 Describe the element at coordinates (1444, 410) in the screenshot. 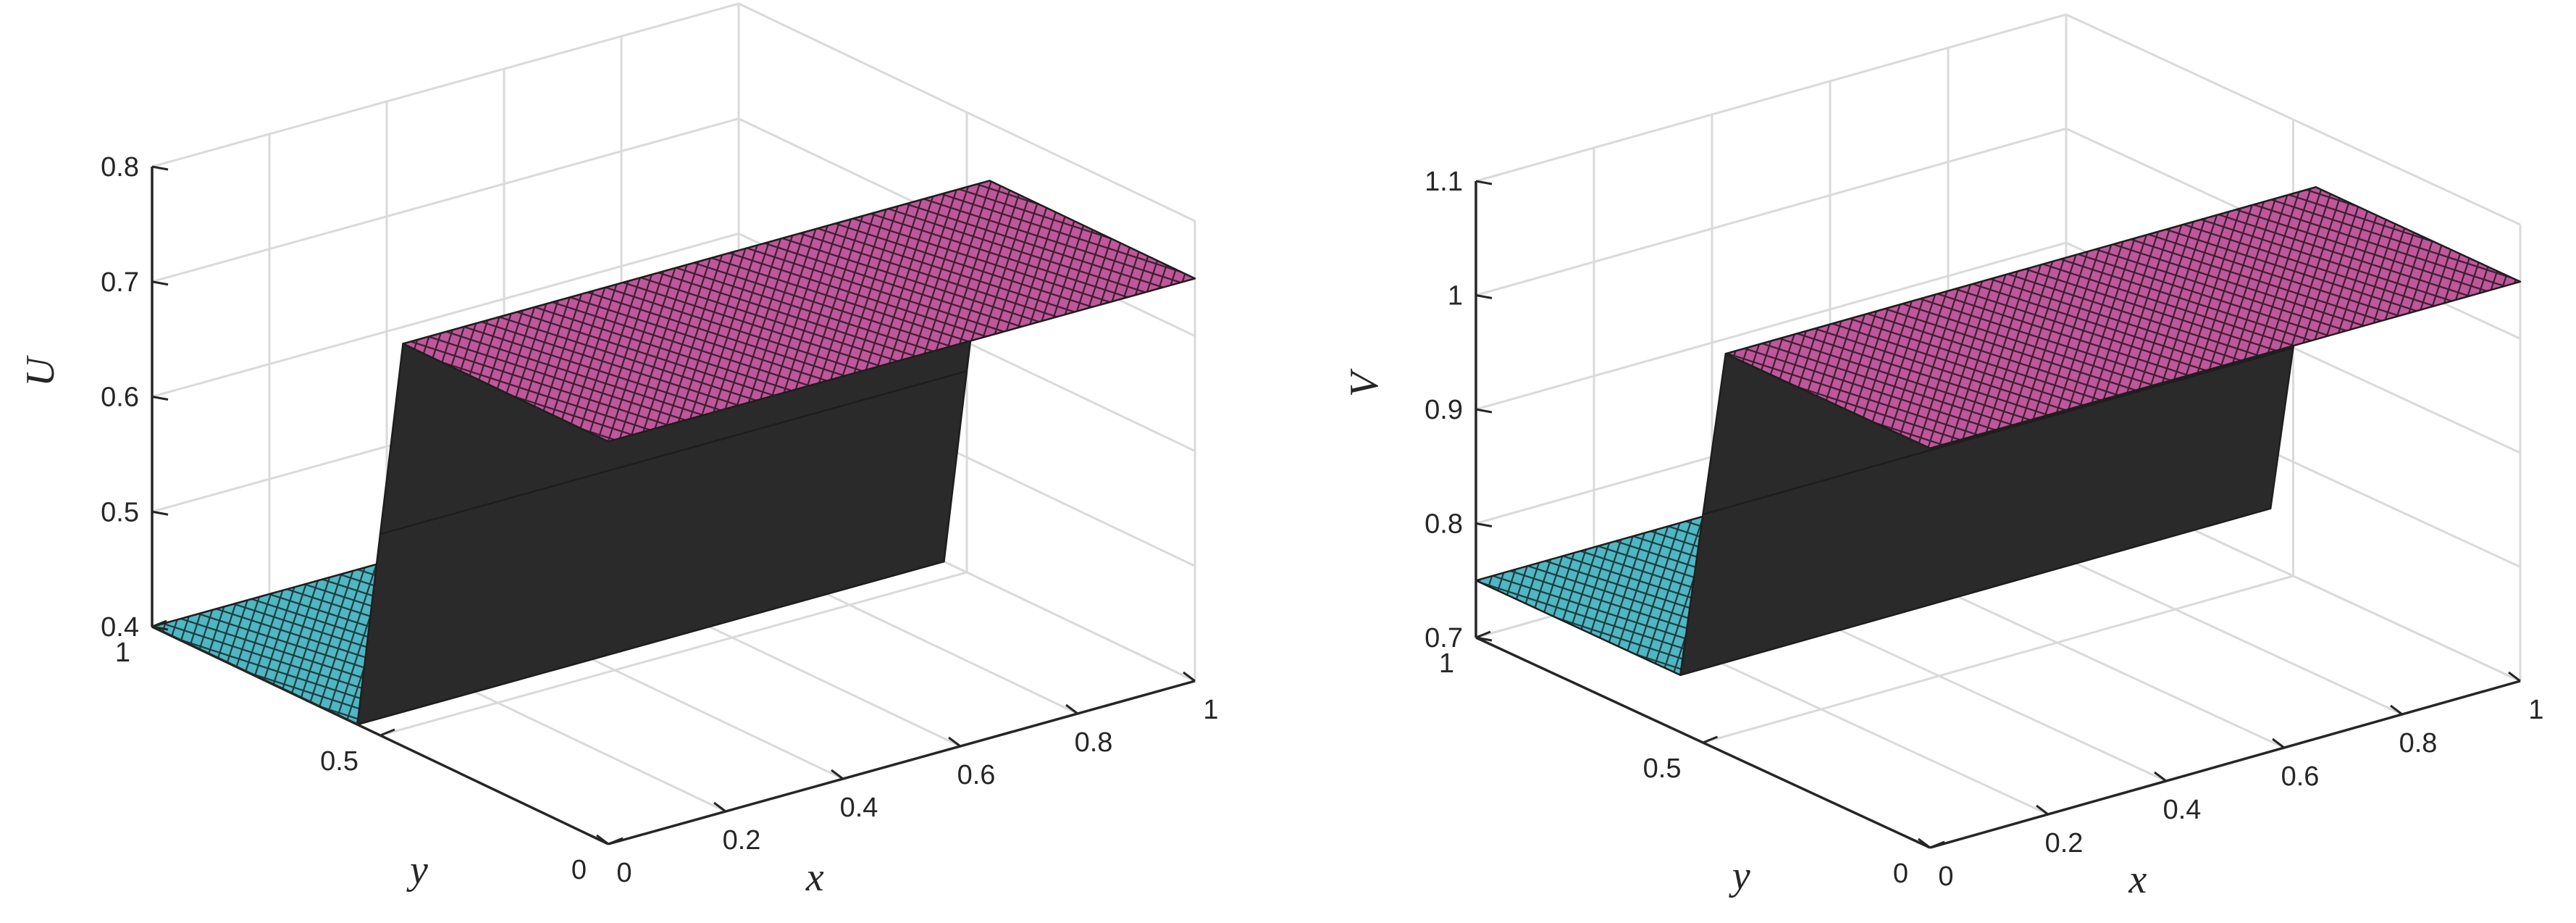

I see `z-tick-label: 0.9` at that location.